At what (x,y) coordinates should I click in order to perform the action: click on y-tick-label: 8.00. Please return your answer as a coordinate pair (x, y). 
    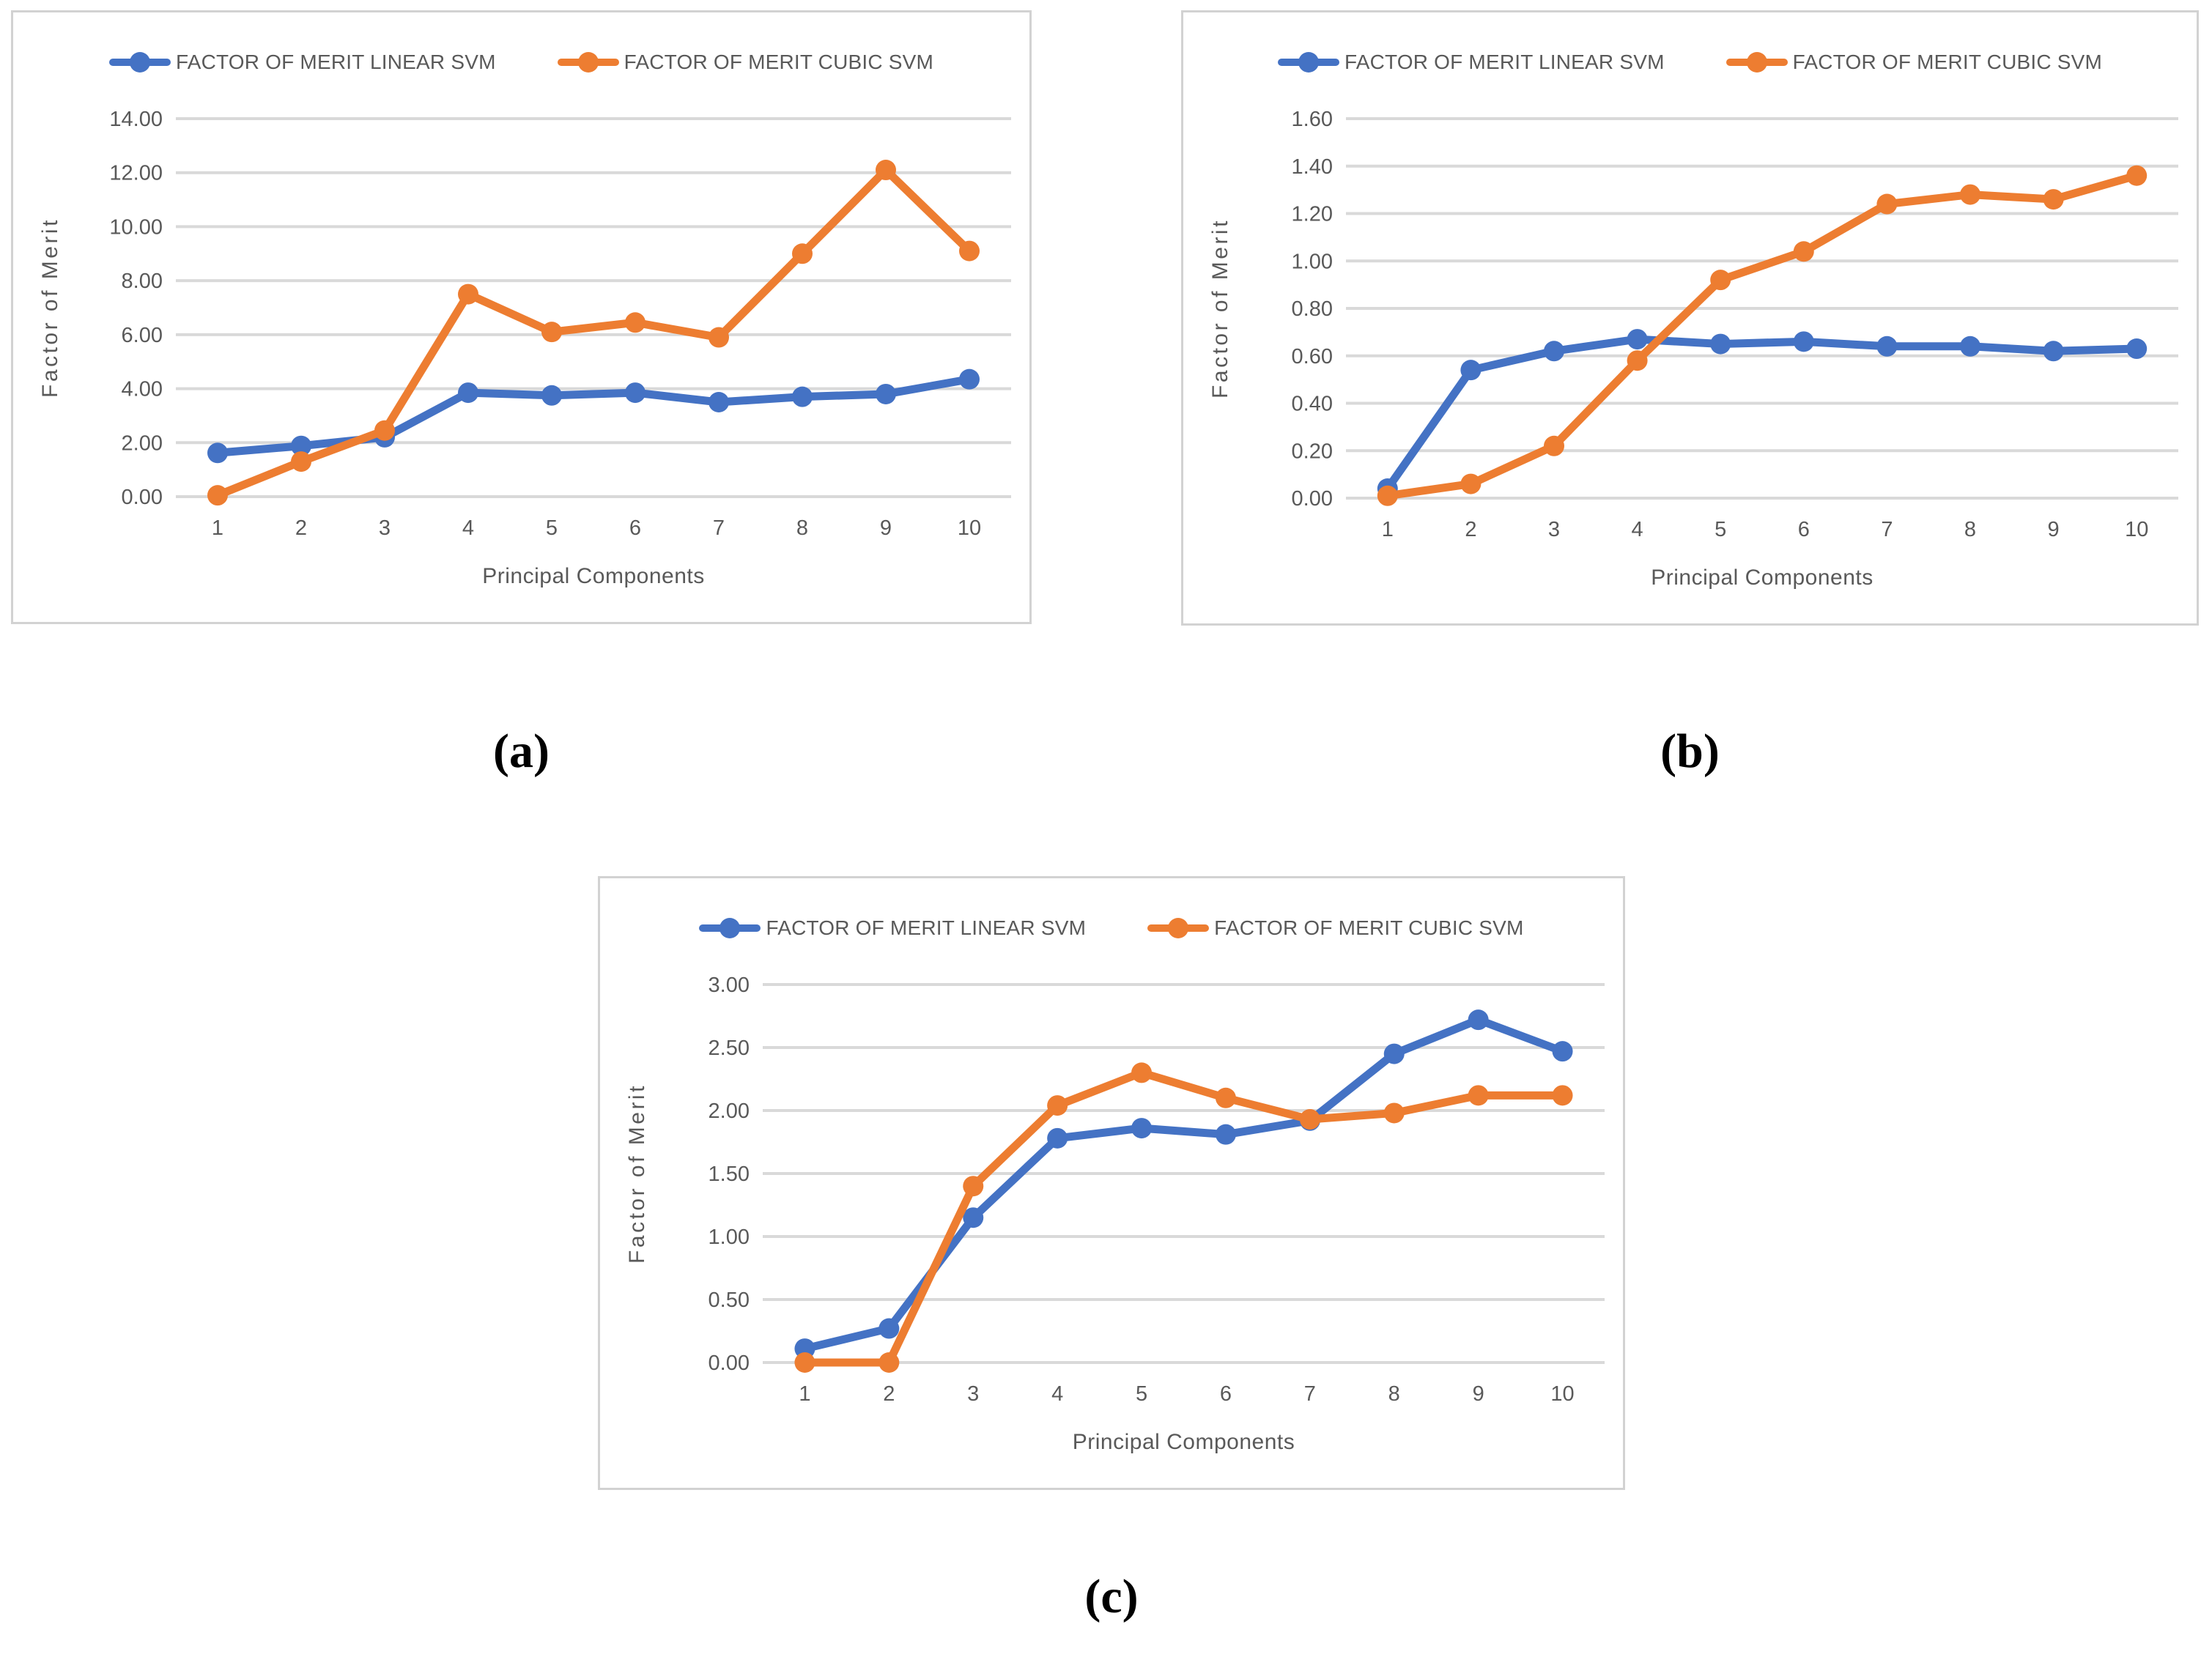
    Looking at the image, I should click on (142, 282).